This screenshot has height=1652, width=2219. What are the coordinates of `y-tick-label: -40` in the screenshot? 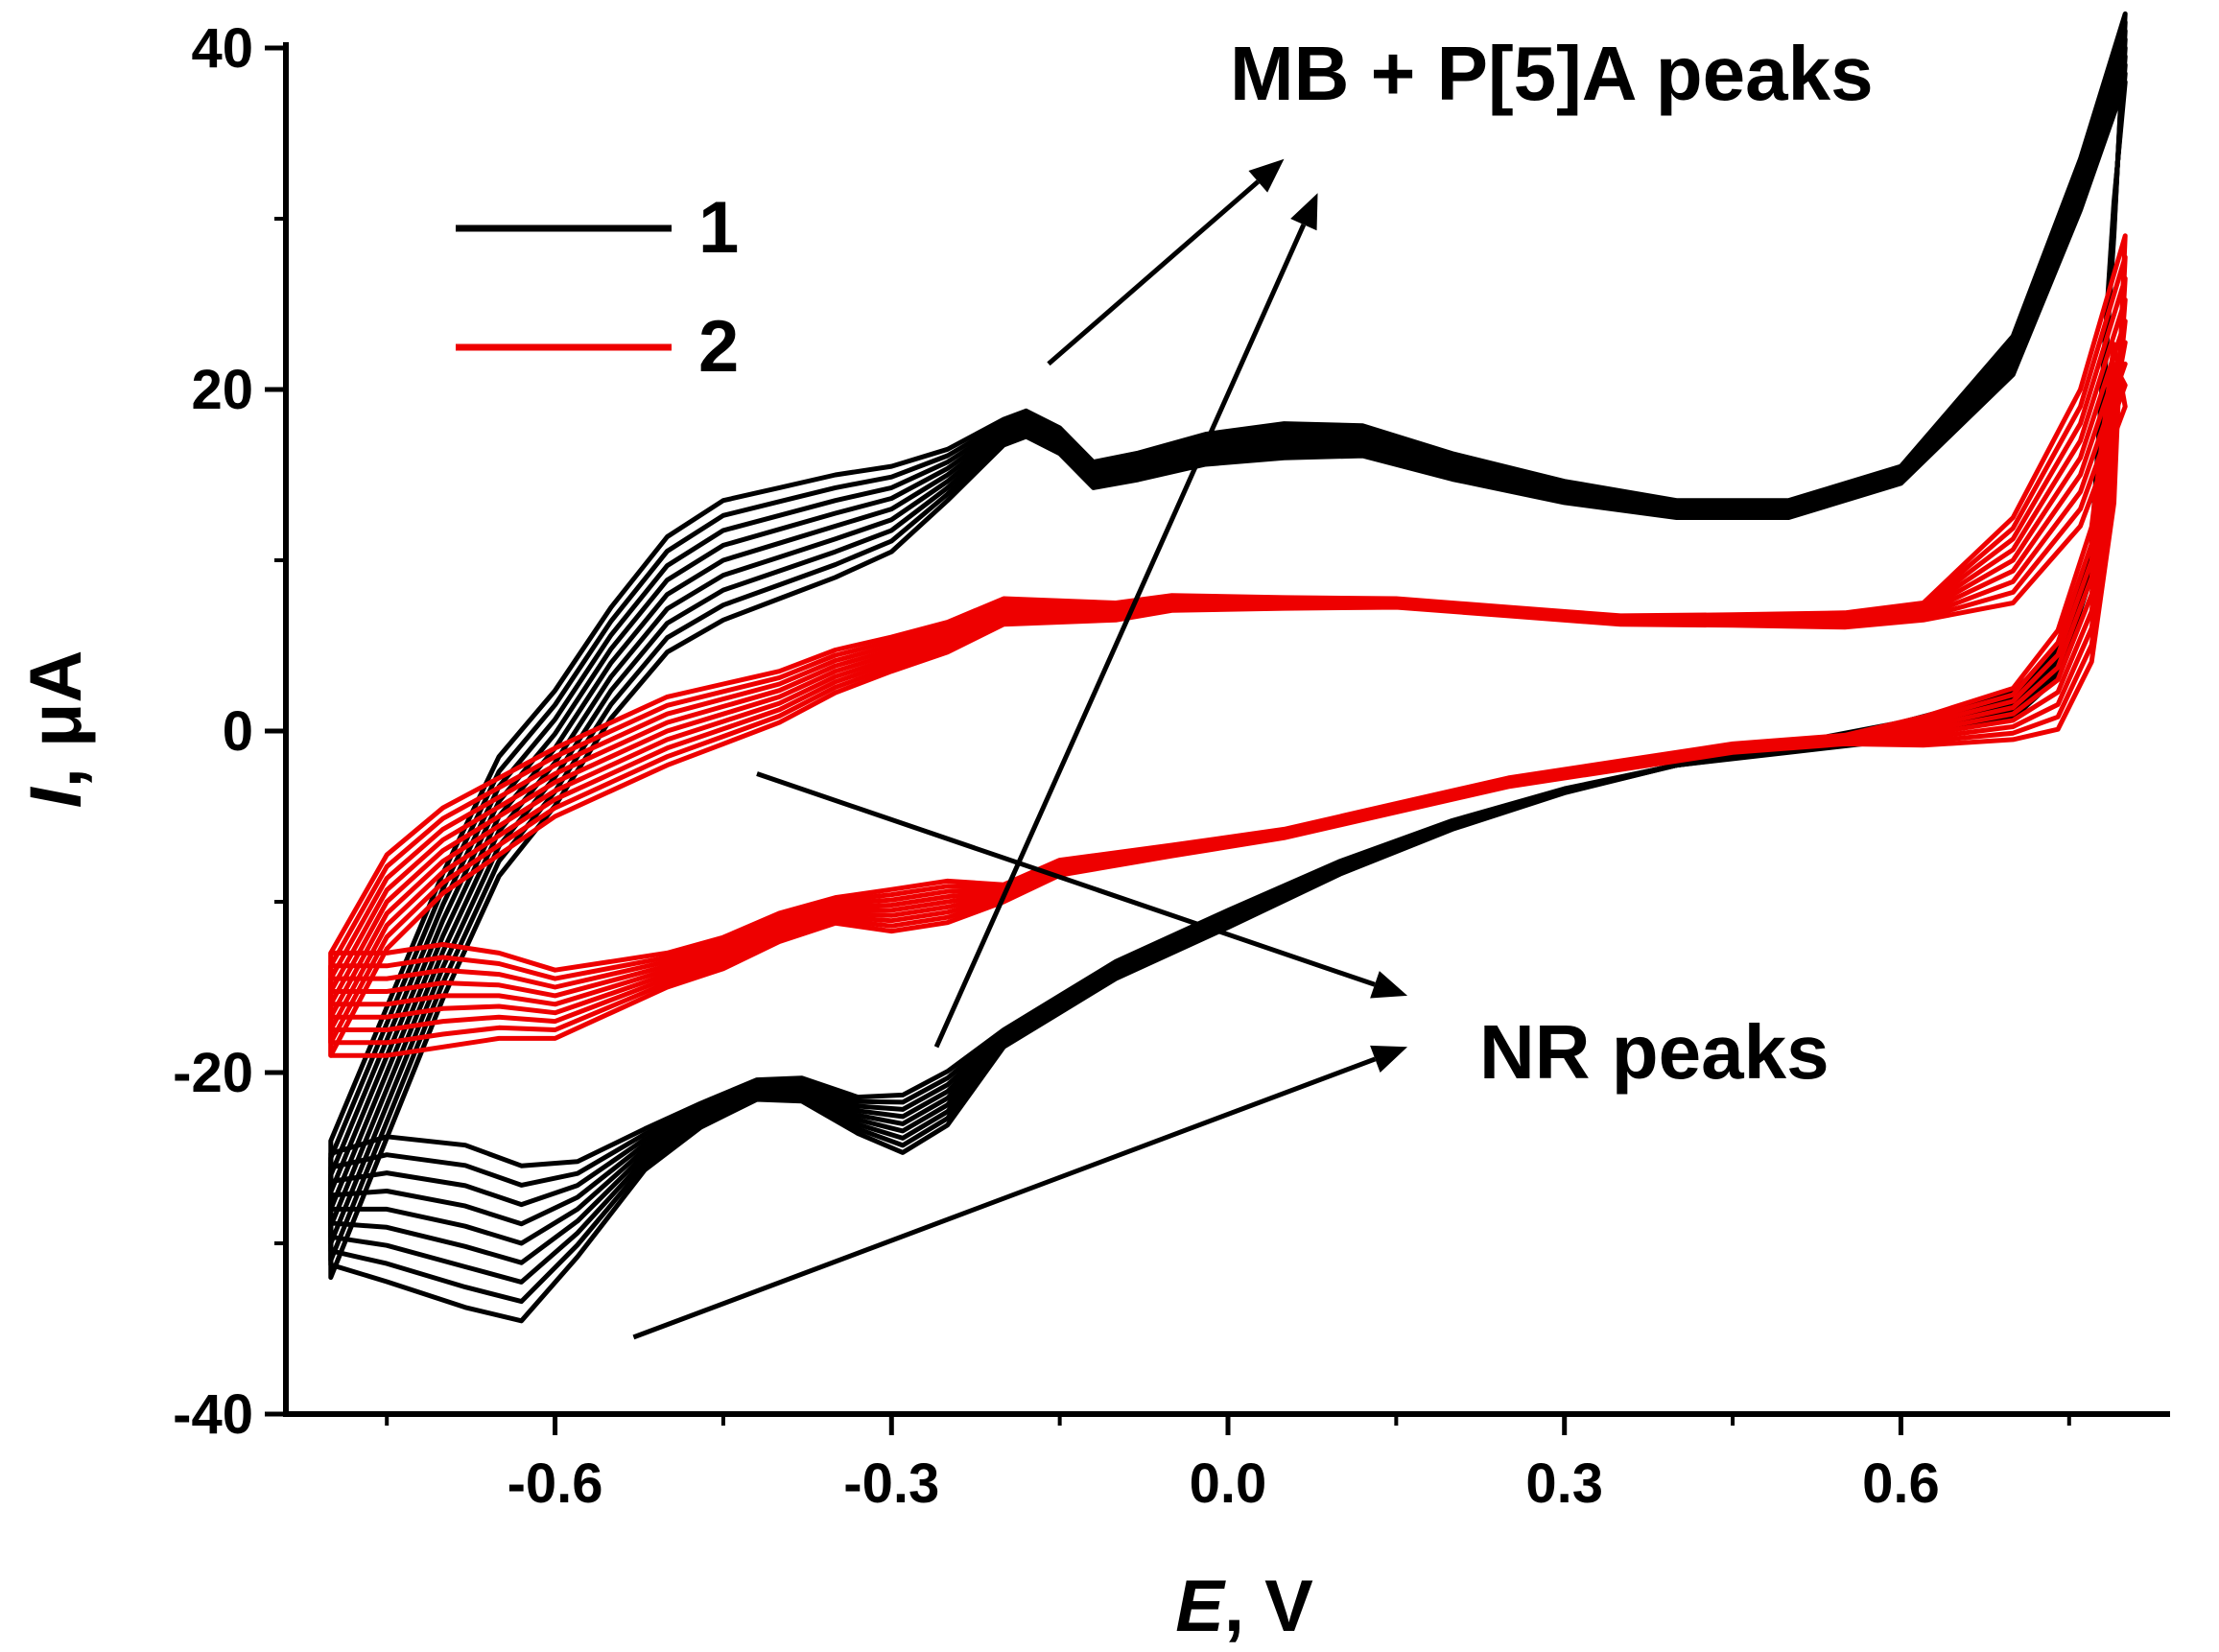 It's located at (213, 1414).